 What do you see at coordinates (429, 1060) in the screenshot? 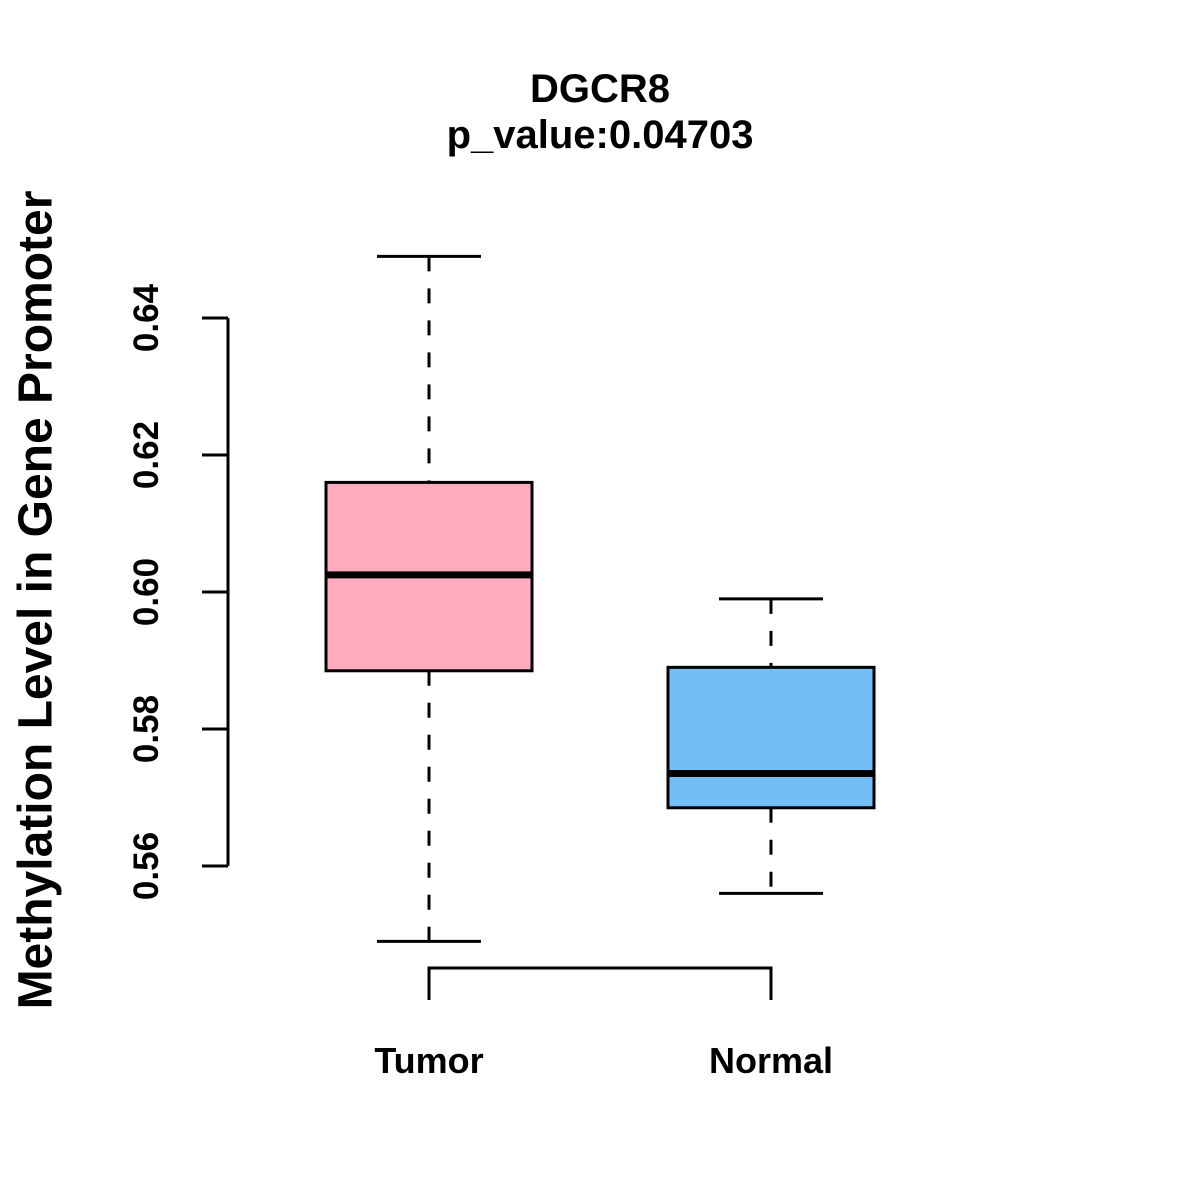
I see `x-tick-label-tumor: Tumor` at bounding box center [429, 1060].